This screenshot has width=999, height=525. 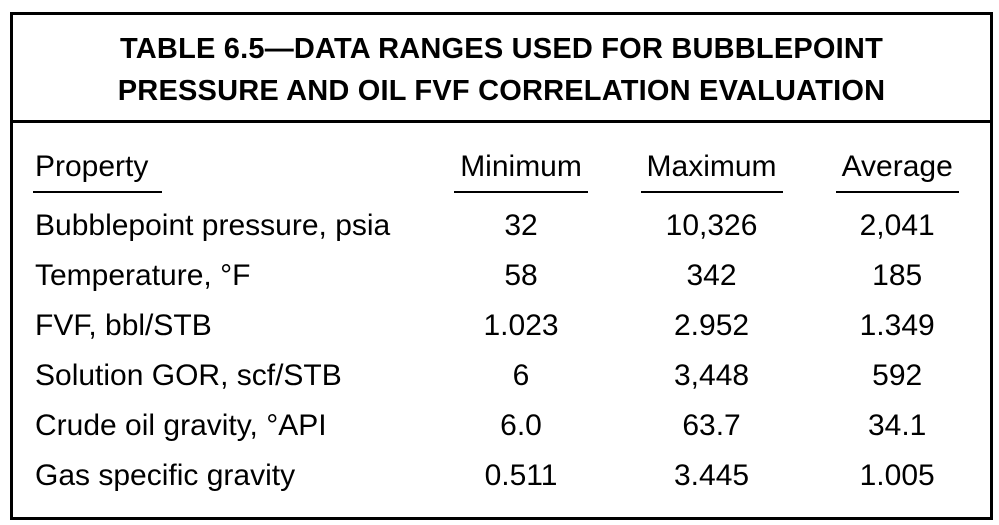 What do you see at coordinates (501, 376) in the screenshot?
I see `table-row: Solution GOR, scf/STB 6 3,448 592` at bounding box center [501, 376].